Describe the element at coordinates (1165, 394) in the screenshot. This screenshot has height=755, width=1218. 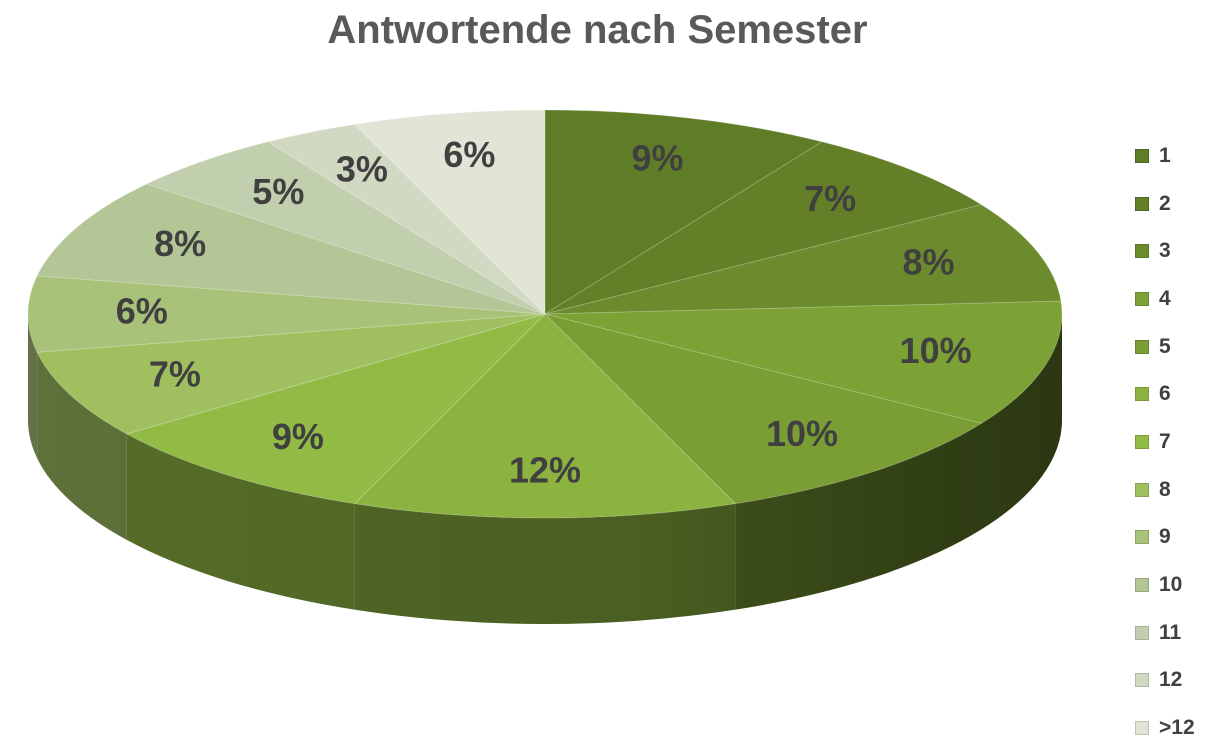
I see `legend-label: 6` at that location.